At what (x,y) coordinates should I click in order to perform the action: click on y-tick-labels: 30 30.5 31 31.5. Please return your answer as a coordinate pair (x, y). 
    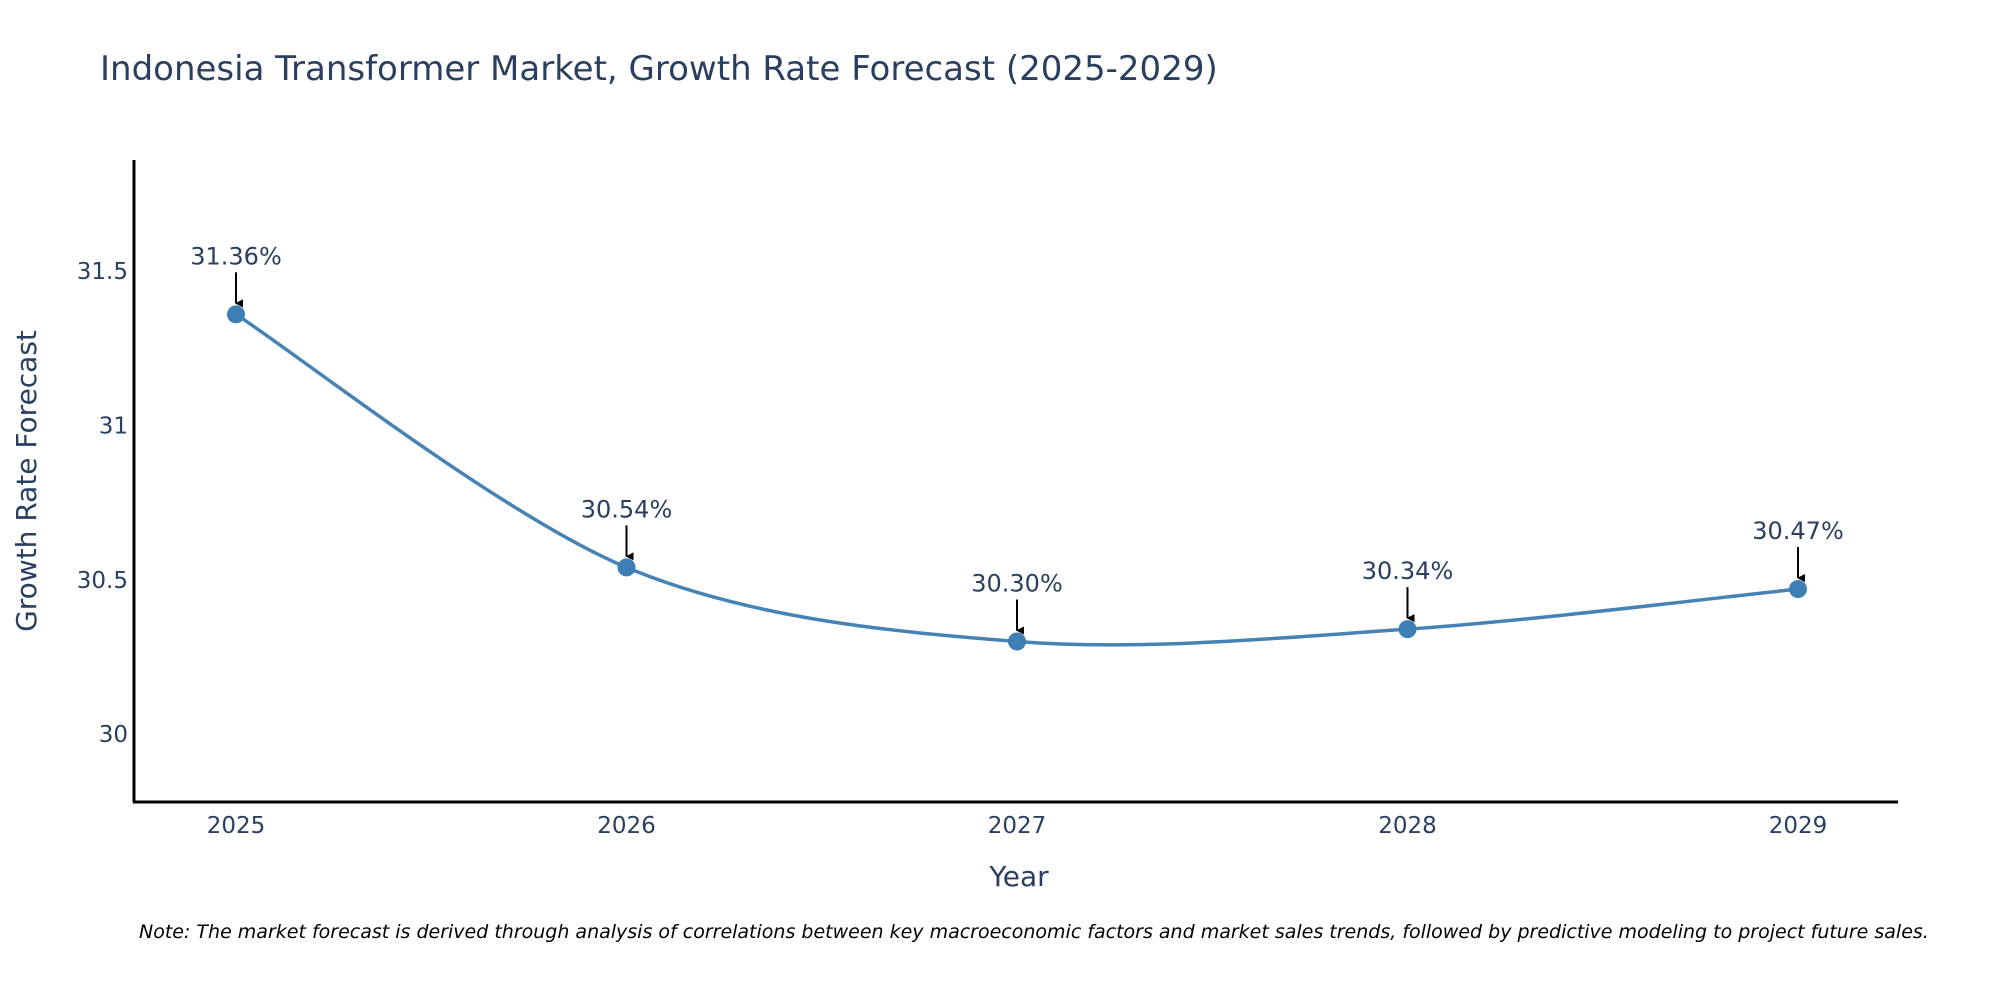
    Looking at the image, I should click on (102, 503).